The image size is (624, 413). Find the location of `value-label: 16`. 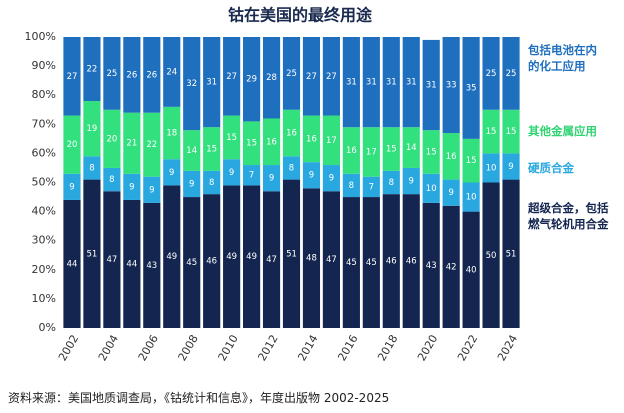

value-label: 16 is located at coordinates (311, 139).